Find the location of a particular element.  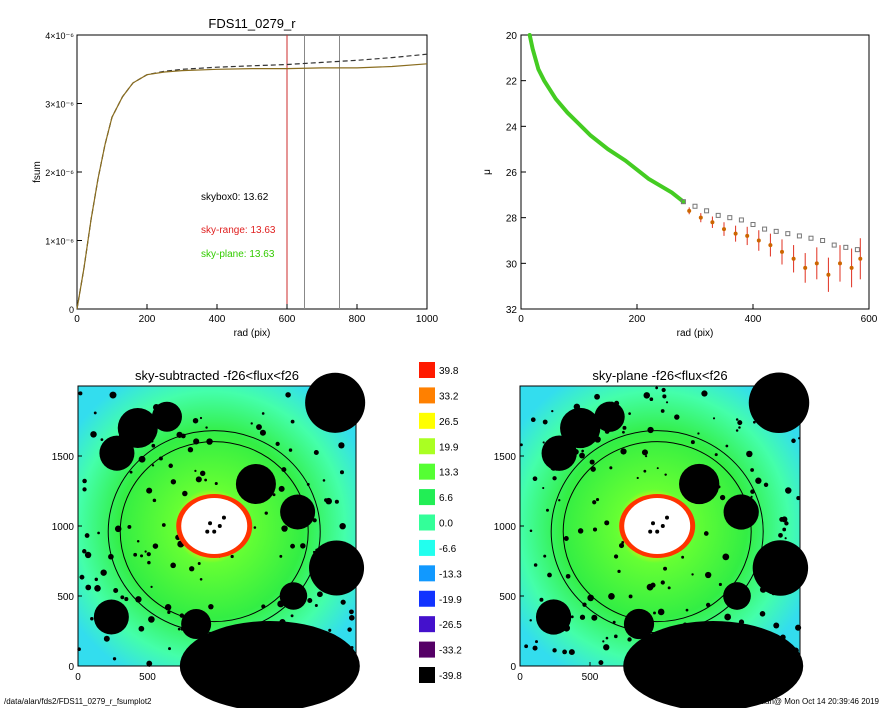

right-image-ytick-label: 1500 is located at coordinates (505, 457).